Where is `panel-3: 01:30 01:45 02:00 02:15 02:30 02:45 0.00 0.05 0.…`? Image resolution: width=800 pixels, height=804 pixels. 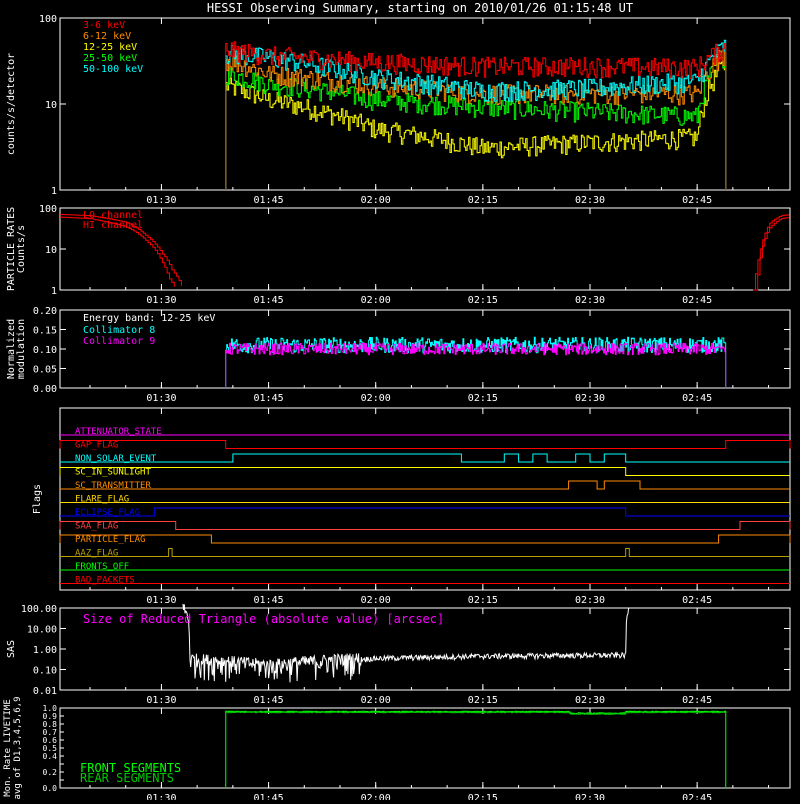
panel-3: 01:30 01:45 02:00 02:15 02:30 02:45 0.00 0.05 0.… is located at coordinates (398, 355).